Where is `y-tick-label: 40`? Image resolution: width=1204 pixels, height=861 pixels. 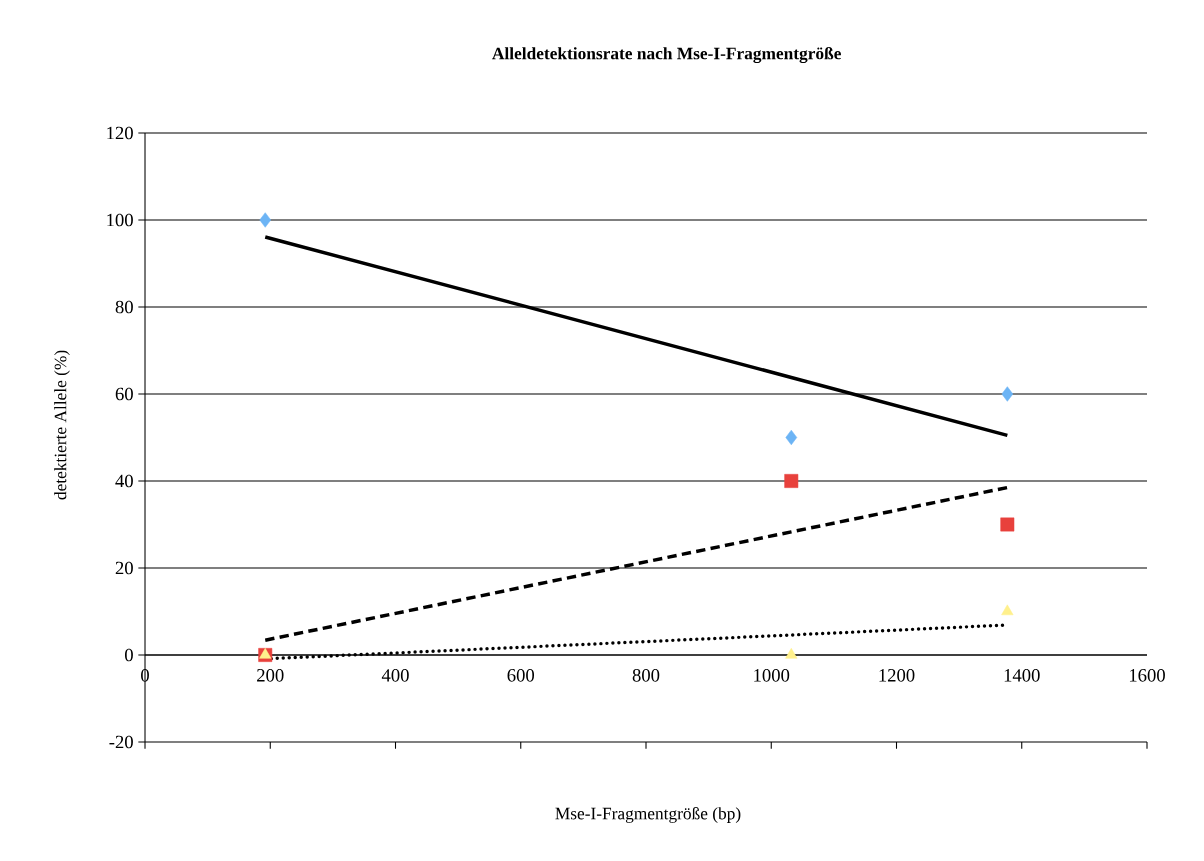
y-tick-label: 40 is located at coordinates (124, 481).